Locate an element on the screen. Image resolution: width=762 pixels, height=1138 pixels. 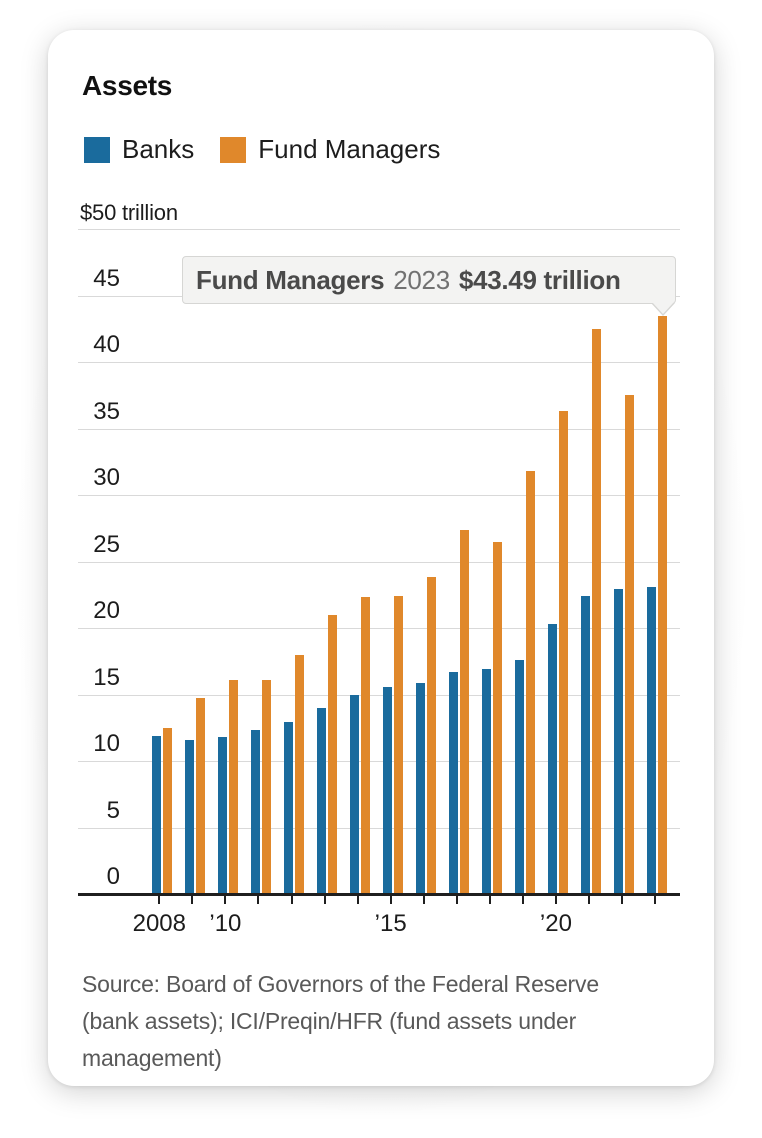
x-axis-label-15: ’15 is located at coordinates (390, 923).